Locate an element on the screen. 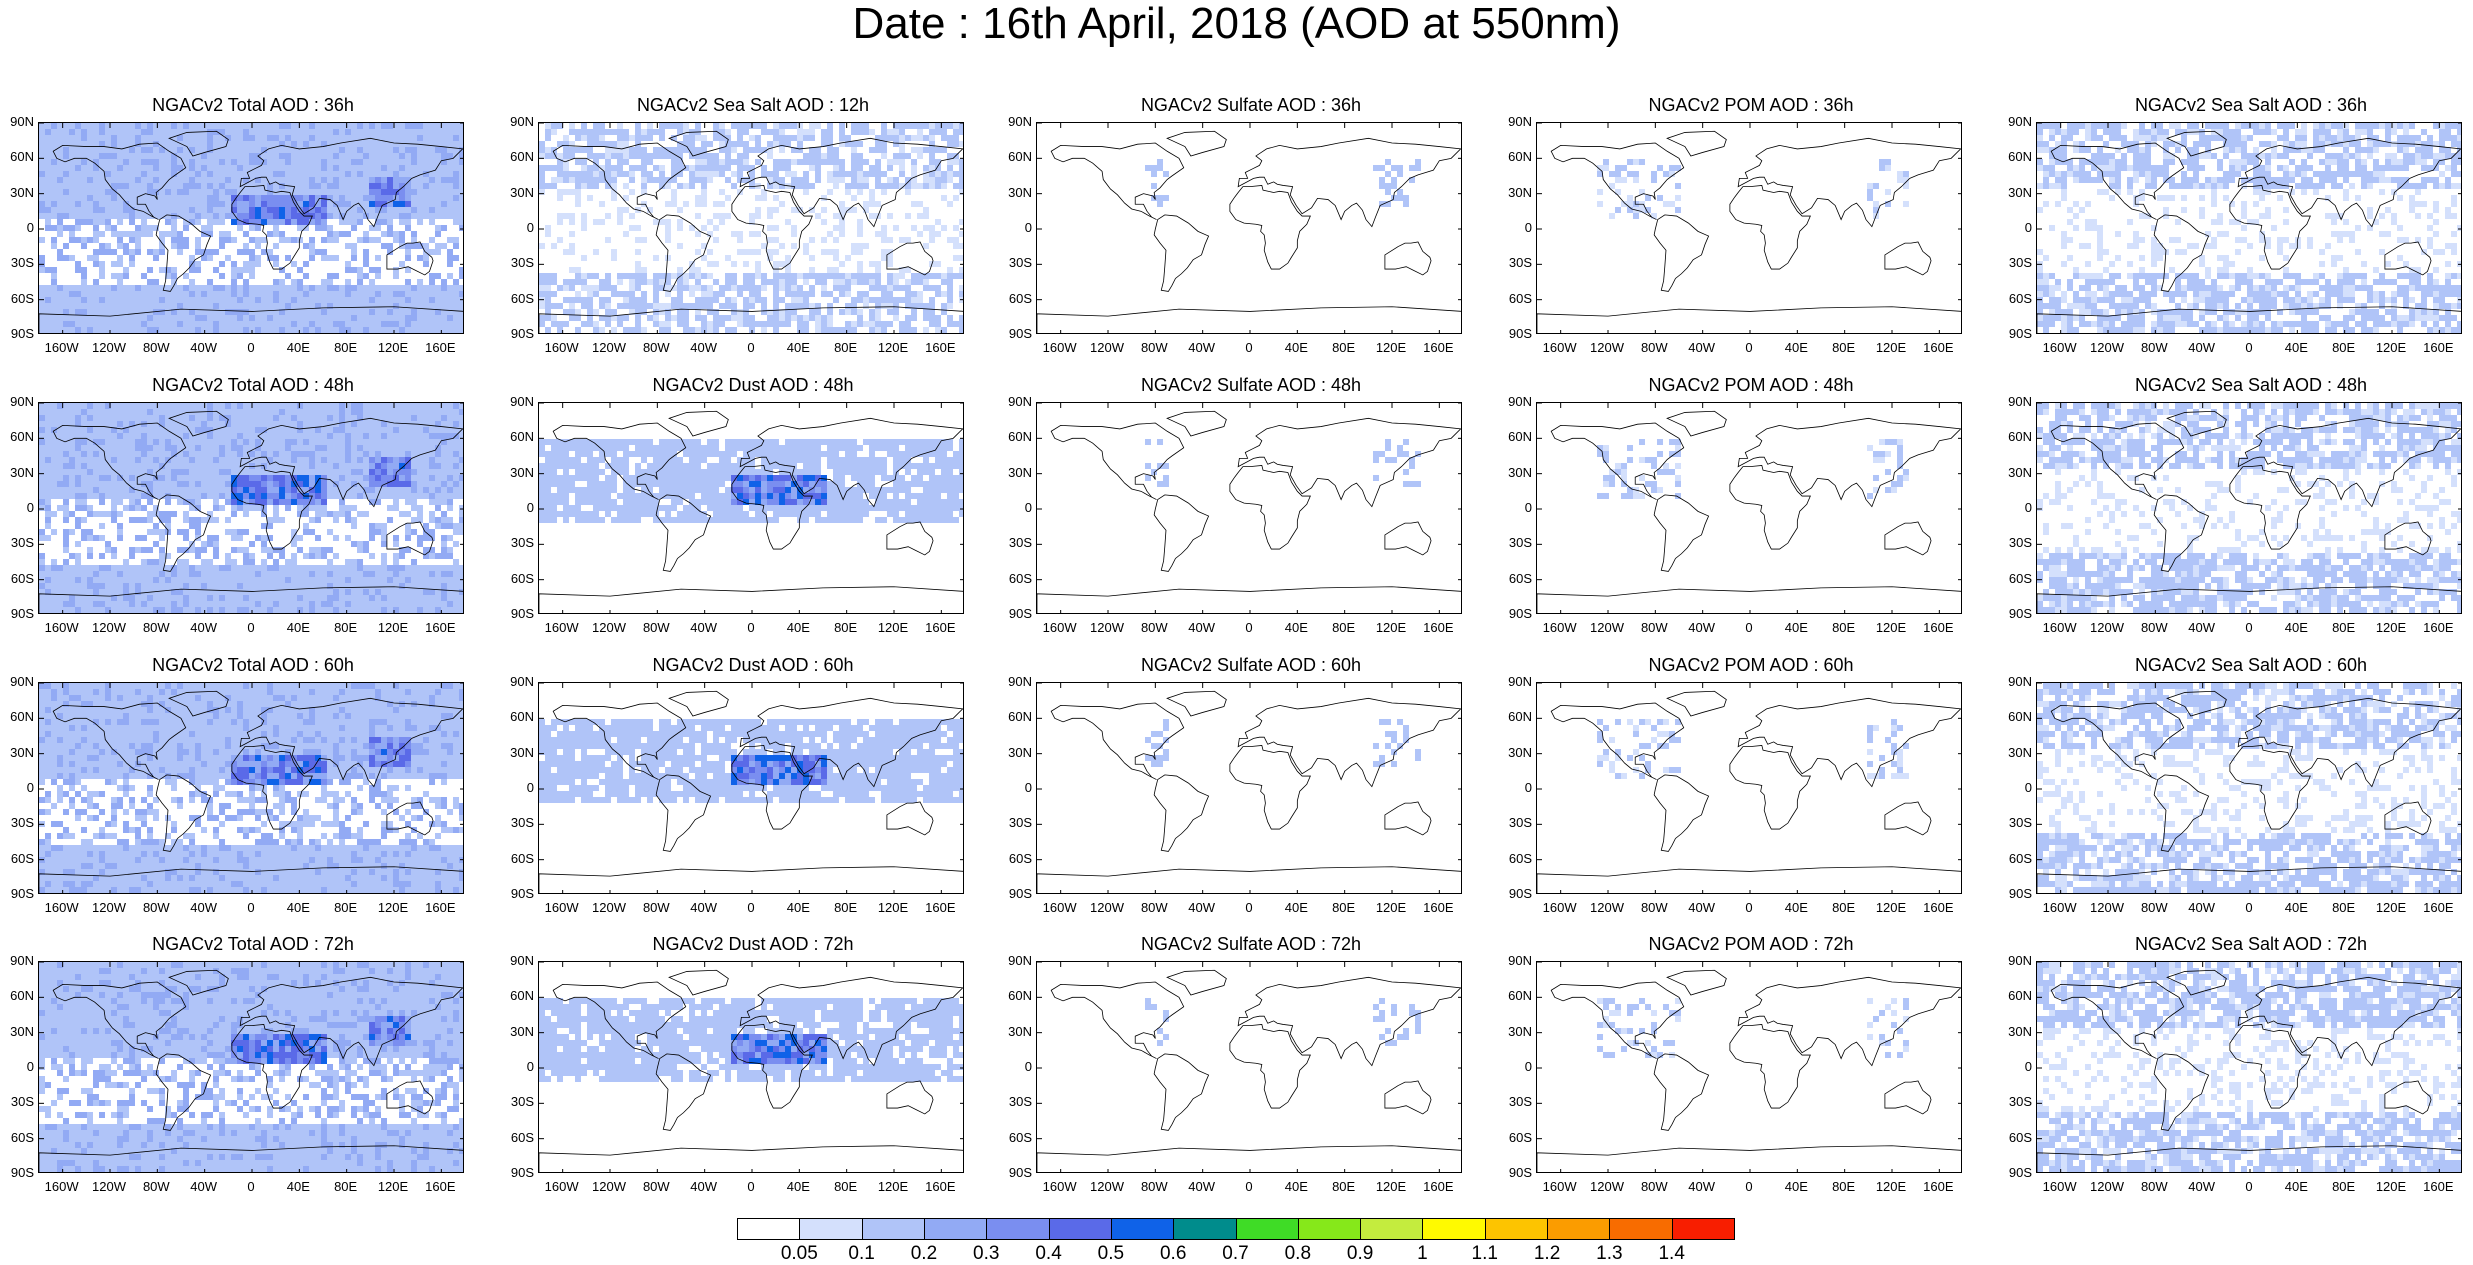  x-tick-label: 120E is located at coordinates (893, 347).